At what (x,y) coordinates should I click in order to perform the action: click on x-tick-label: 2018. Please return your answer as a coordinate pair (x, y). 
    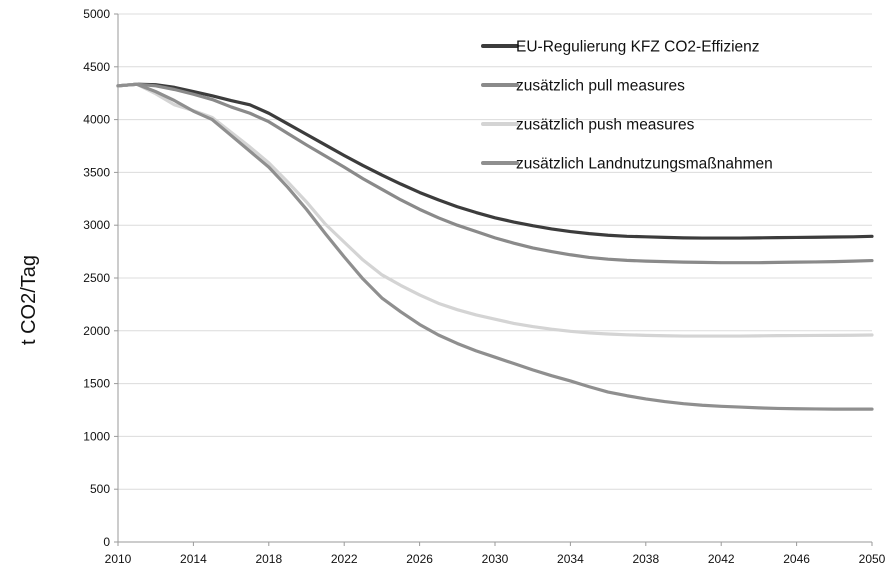
    Looking at the image, I should click on (268, 559).